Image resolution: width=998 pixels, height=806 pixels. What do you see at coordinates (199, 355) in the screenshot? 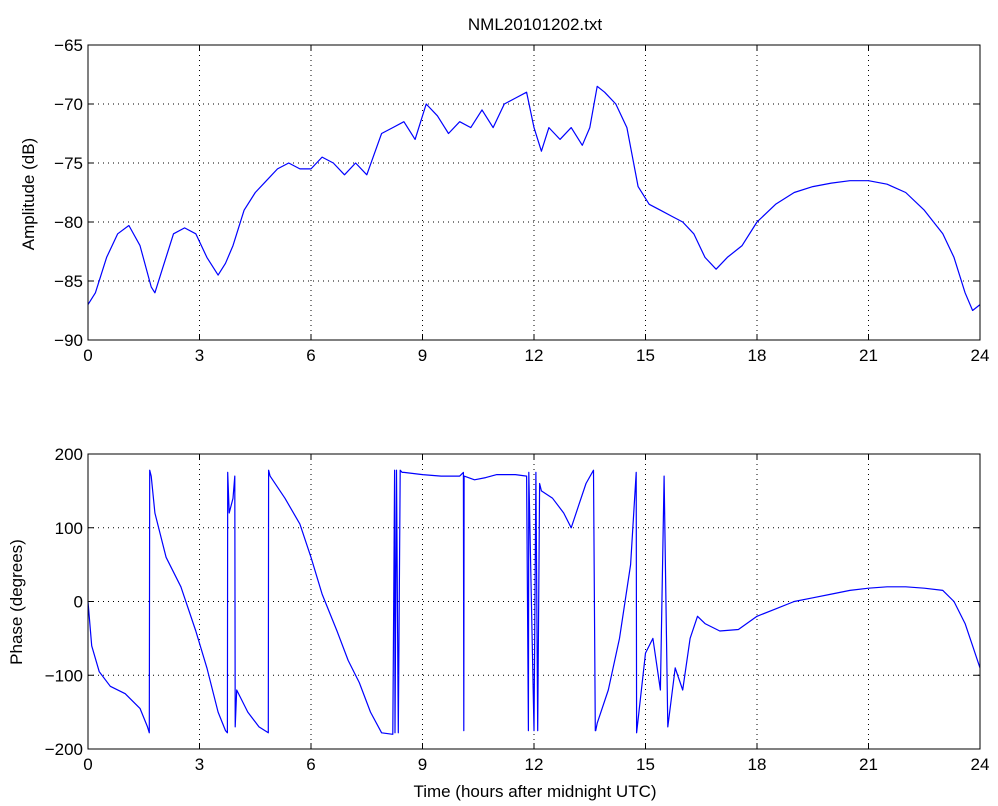
I see `amplitude-x-tick-label: 3` at bounding box center [199, 355].